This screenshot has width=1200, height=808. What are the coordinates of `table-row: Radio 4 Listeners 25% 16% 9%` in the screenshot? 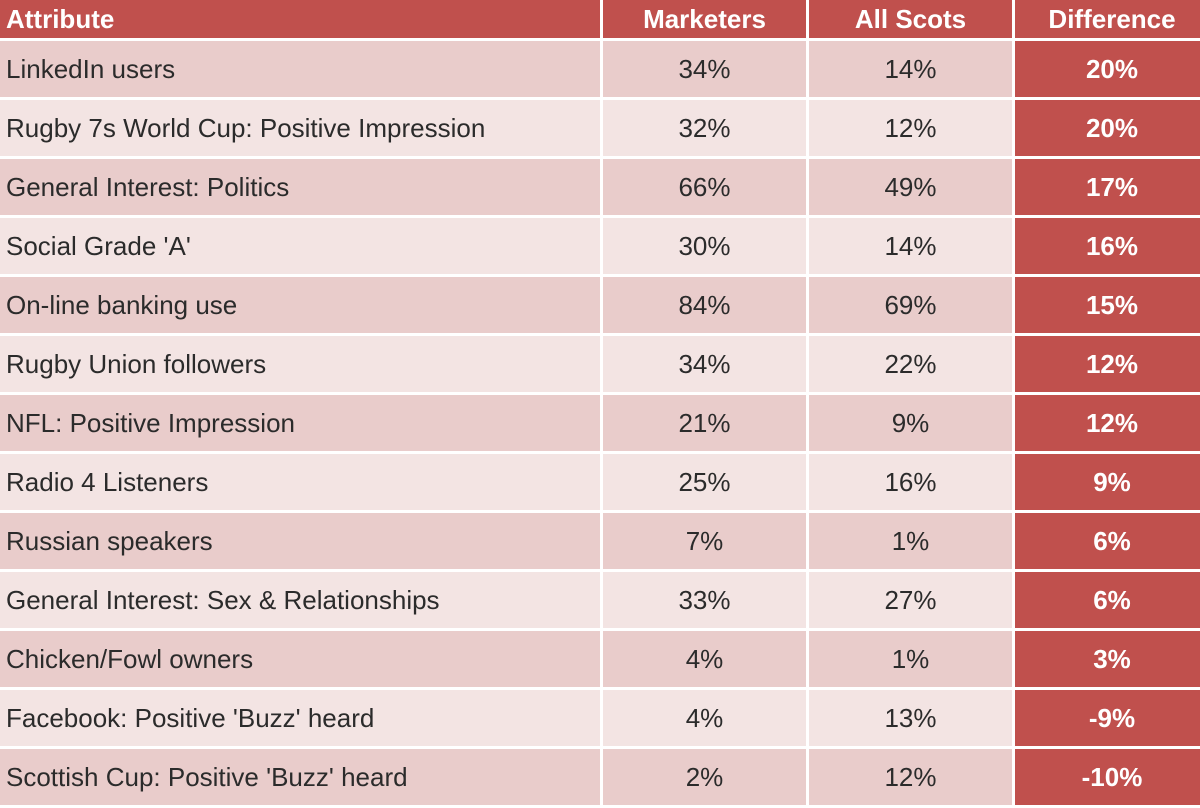 It's located at (600, 482).